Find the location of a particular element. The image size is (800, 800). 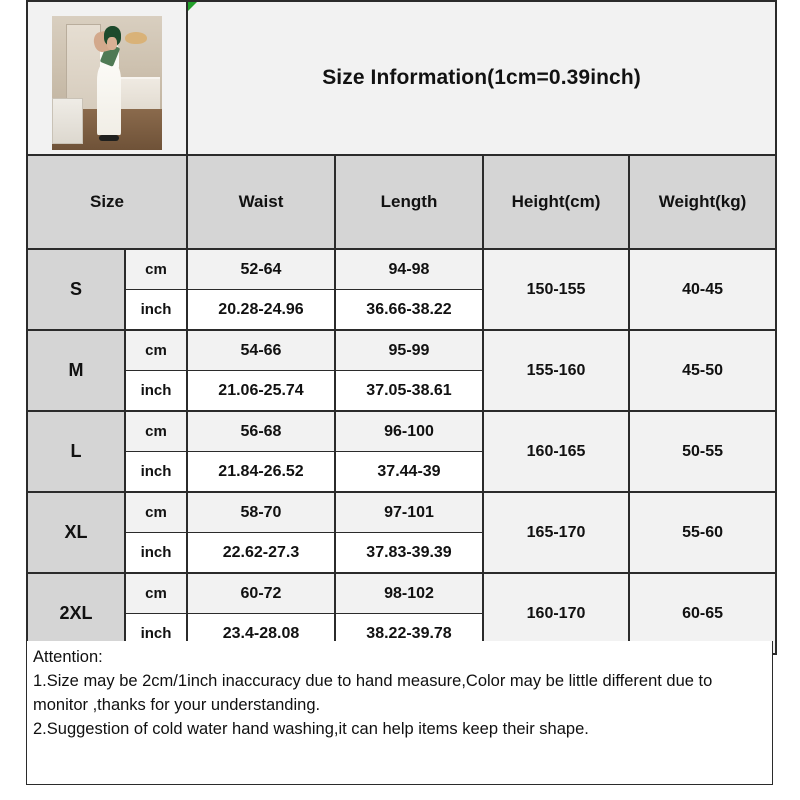

product-photo-cell is located at coordinates (107, 78).